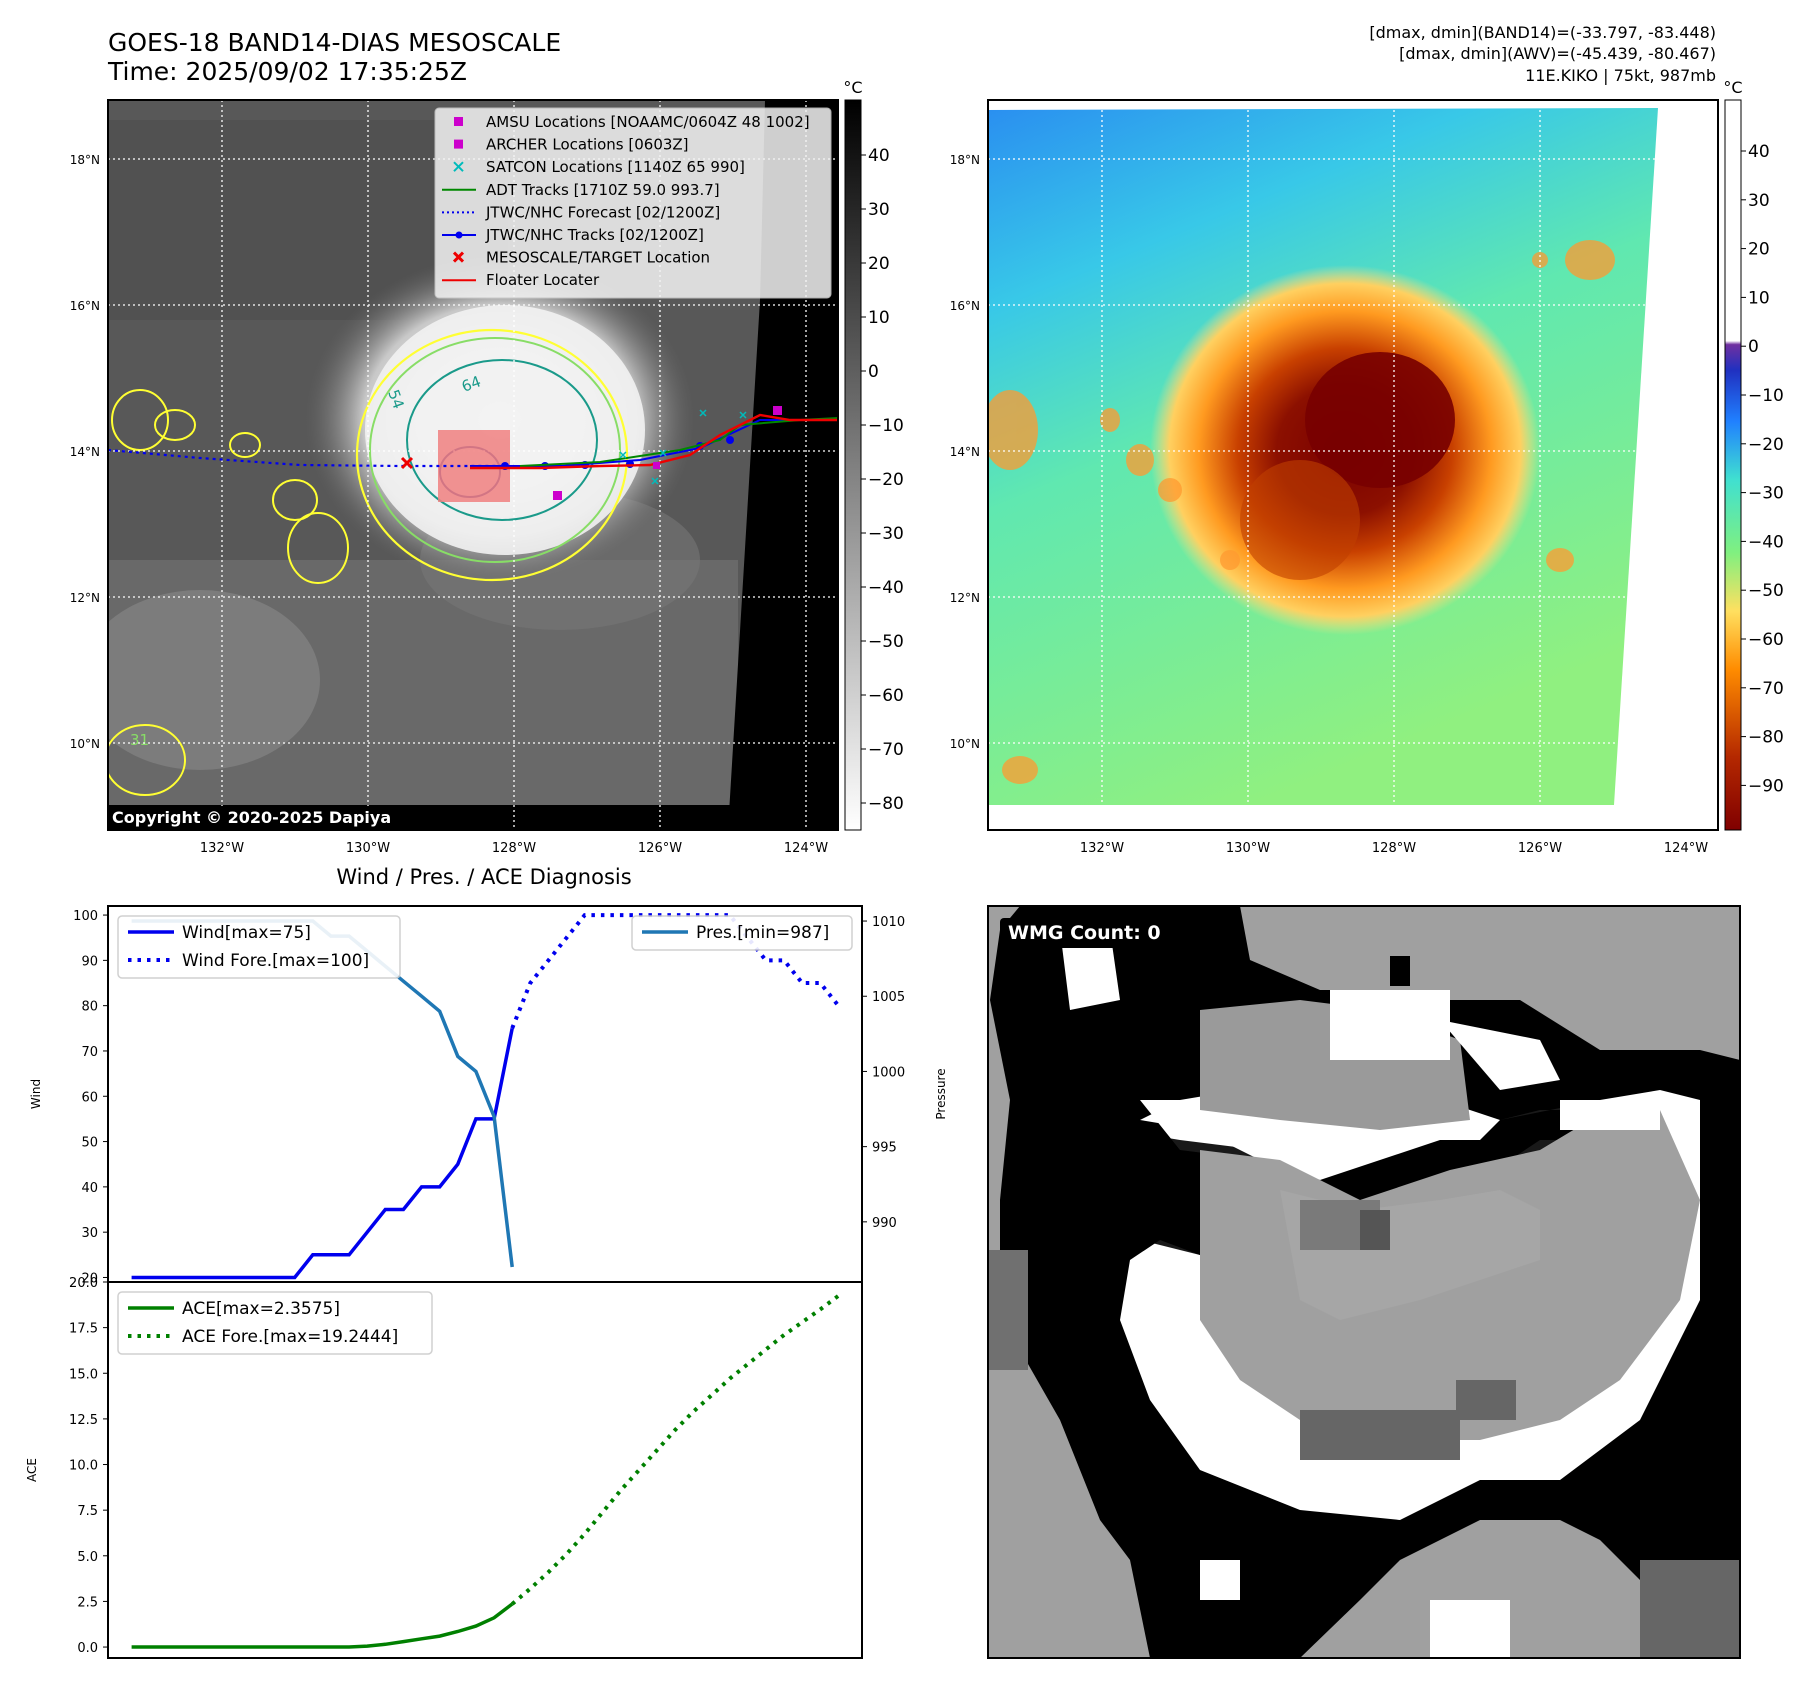 The width and height of the screenshot is (1801, 1690). Describe the element at coordinates (1557, 53) in the screenshot. I see `stats-awv: [dmax, dmin](AWV)=(-45.439, -80.467)` at that location.